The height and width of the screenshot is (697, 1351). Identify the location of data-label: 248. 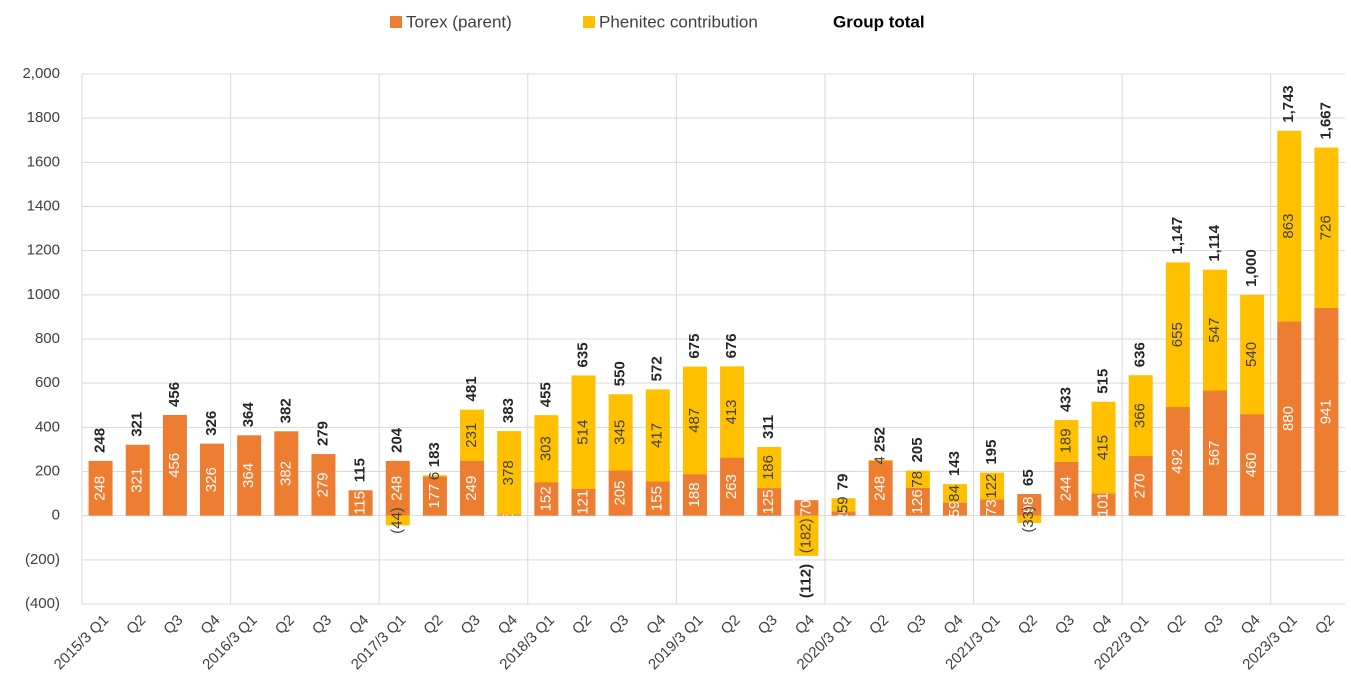
(880, 488).